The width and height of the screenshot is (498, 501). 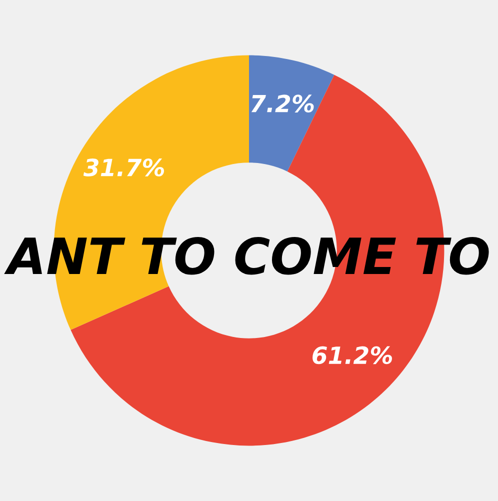 I want to click on donut-slice, so click(x=291, y=113).